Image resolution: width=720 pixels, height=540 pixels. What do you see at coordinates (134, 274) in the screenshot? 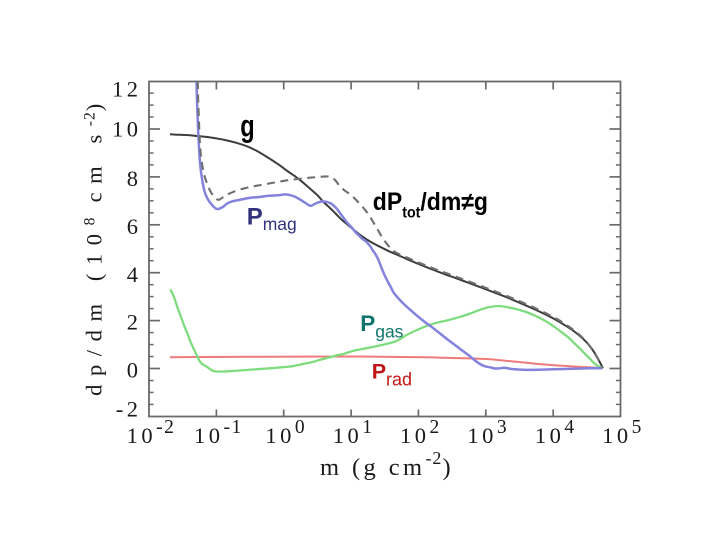
I see `svg-text: 4` at bounding box center [134, 274].